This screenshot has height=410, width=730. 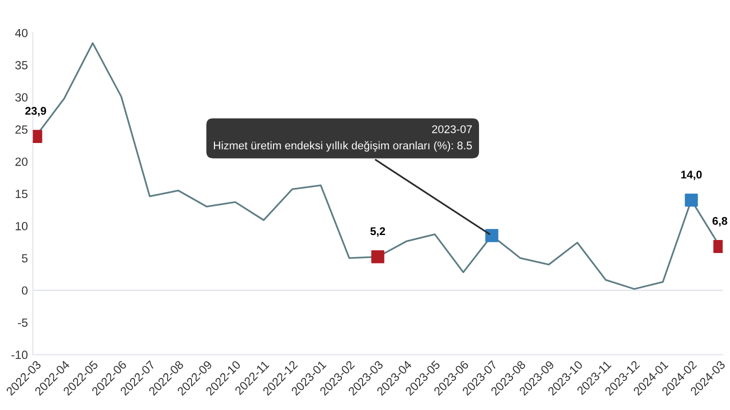 I want to click on y-tick-label: 5, so click(x=25, y=258).